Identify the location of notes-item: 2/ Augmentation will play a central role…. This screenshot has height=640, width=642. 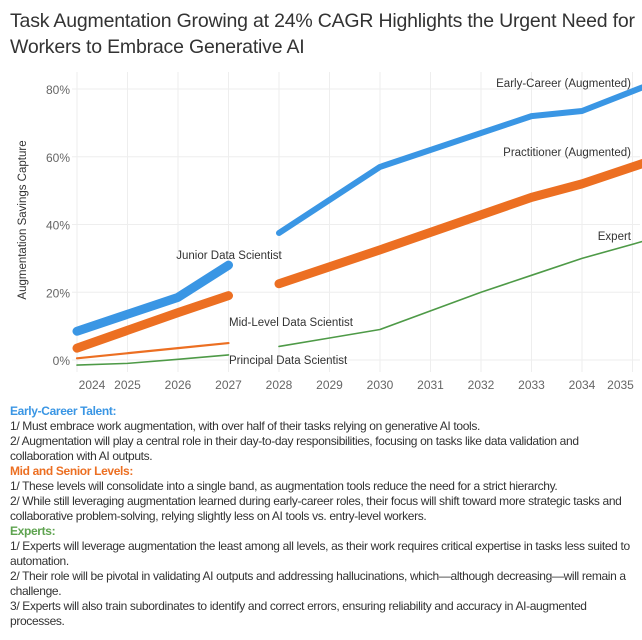
(294, 448).